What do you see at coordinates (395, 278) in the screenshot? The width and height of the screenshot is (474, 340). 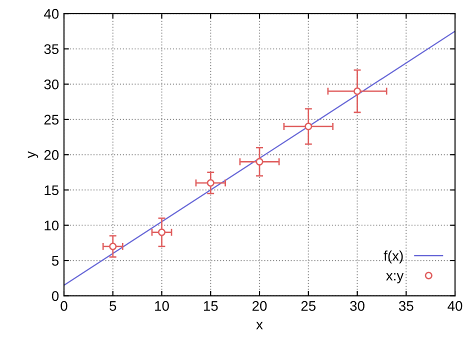 I see `legend-label: x:y` at bounding box center [395, 278].